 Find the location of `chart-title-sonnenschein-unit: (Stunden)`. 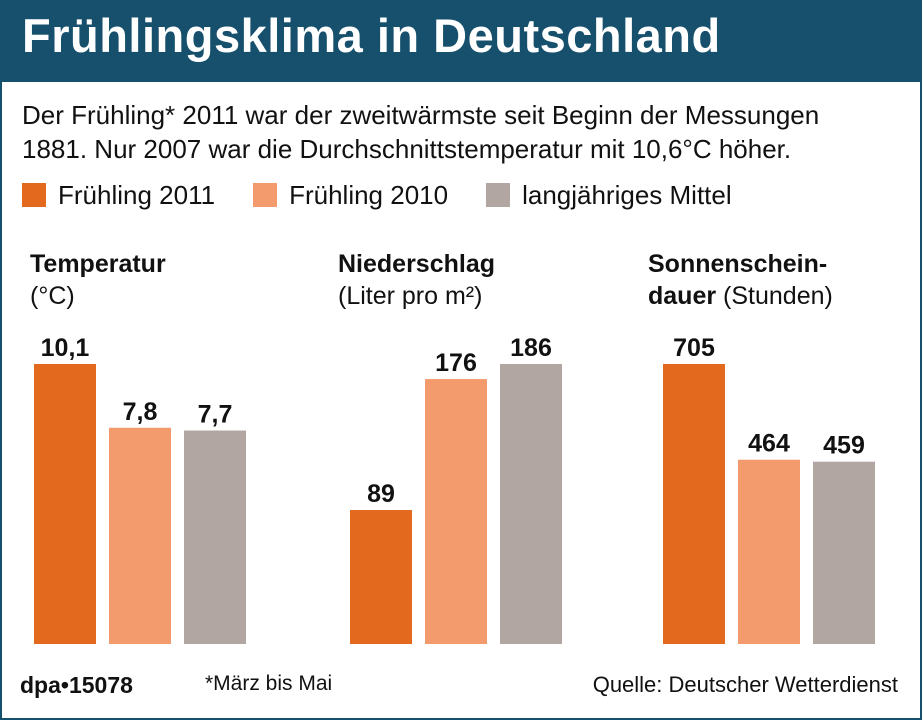

chart-title-sonnenschein-unit: (Stunden) is located at coordinates (778, 296).